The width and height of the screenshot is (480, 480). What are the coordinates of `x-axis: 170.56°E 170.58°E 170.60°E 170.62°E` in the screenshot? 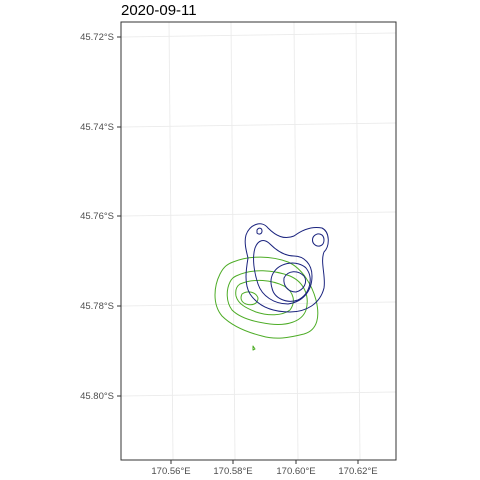 It's located at (264, 468).